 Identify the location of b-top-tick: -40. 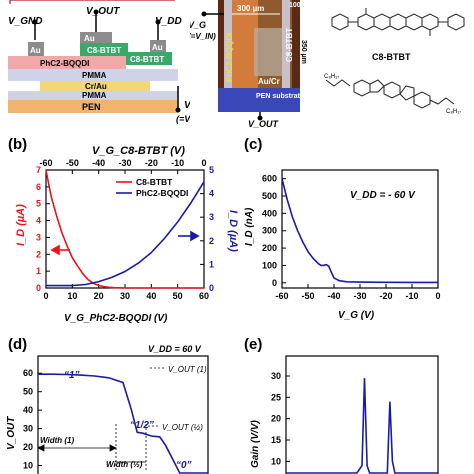
(98, 163).